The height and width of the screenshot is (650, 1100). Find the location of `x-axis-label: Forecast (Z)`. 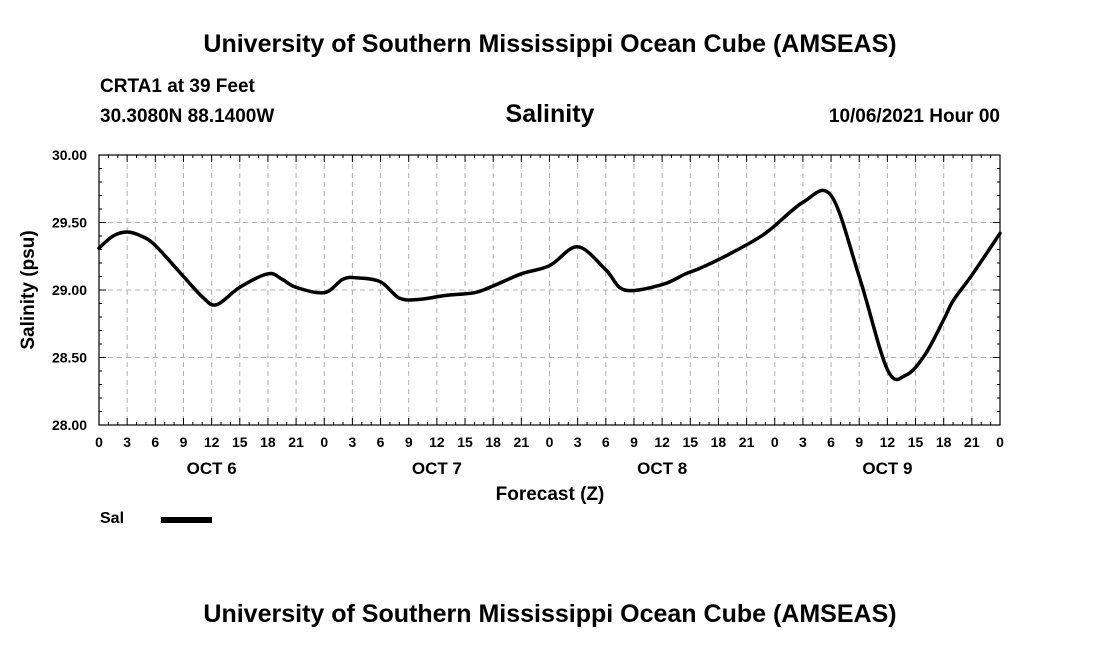

x-axis-label: Forecast (Z) is located at coordinates (550, 494).